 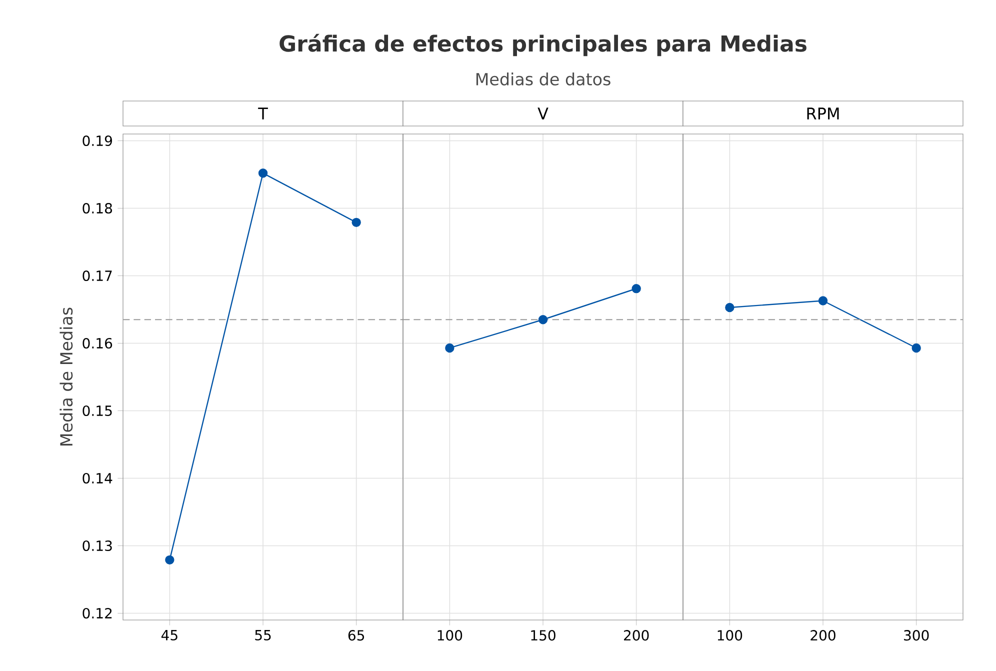 What do you see at coordinates (97, 613) in the screenshot?
I see `y-tick-label: 0.12` at bounding box center [97, 613].